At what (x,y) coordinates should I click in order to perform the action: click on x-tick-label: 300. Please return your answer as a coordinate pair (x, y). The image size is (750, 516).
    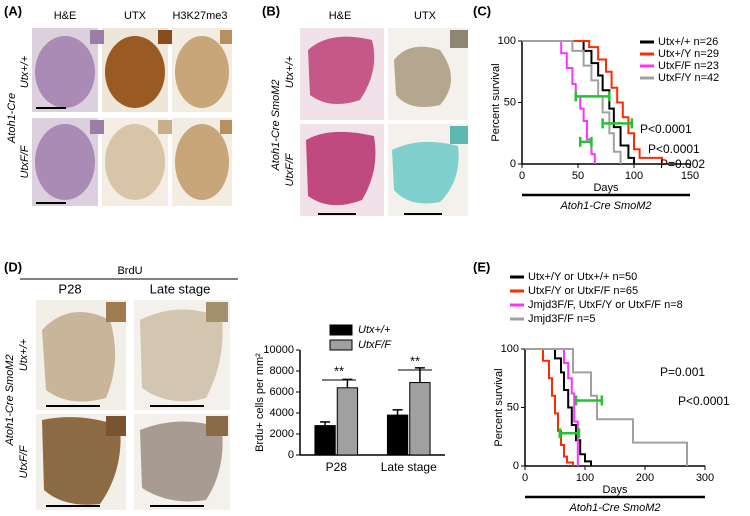
    Looking at the image, I should click on (705, 478).